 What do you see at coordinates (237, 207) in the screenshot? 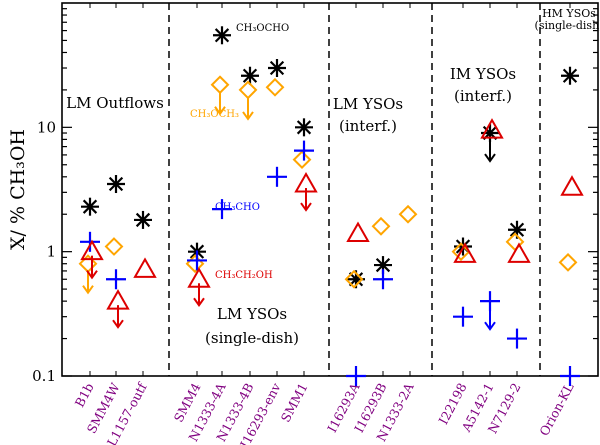
I see `series-annotation: CH₃CHO` at bounding box center [237, 207].